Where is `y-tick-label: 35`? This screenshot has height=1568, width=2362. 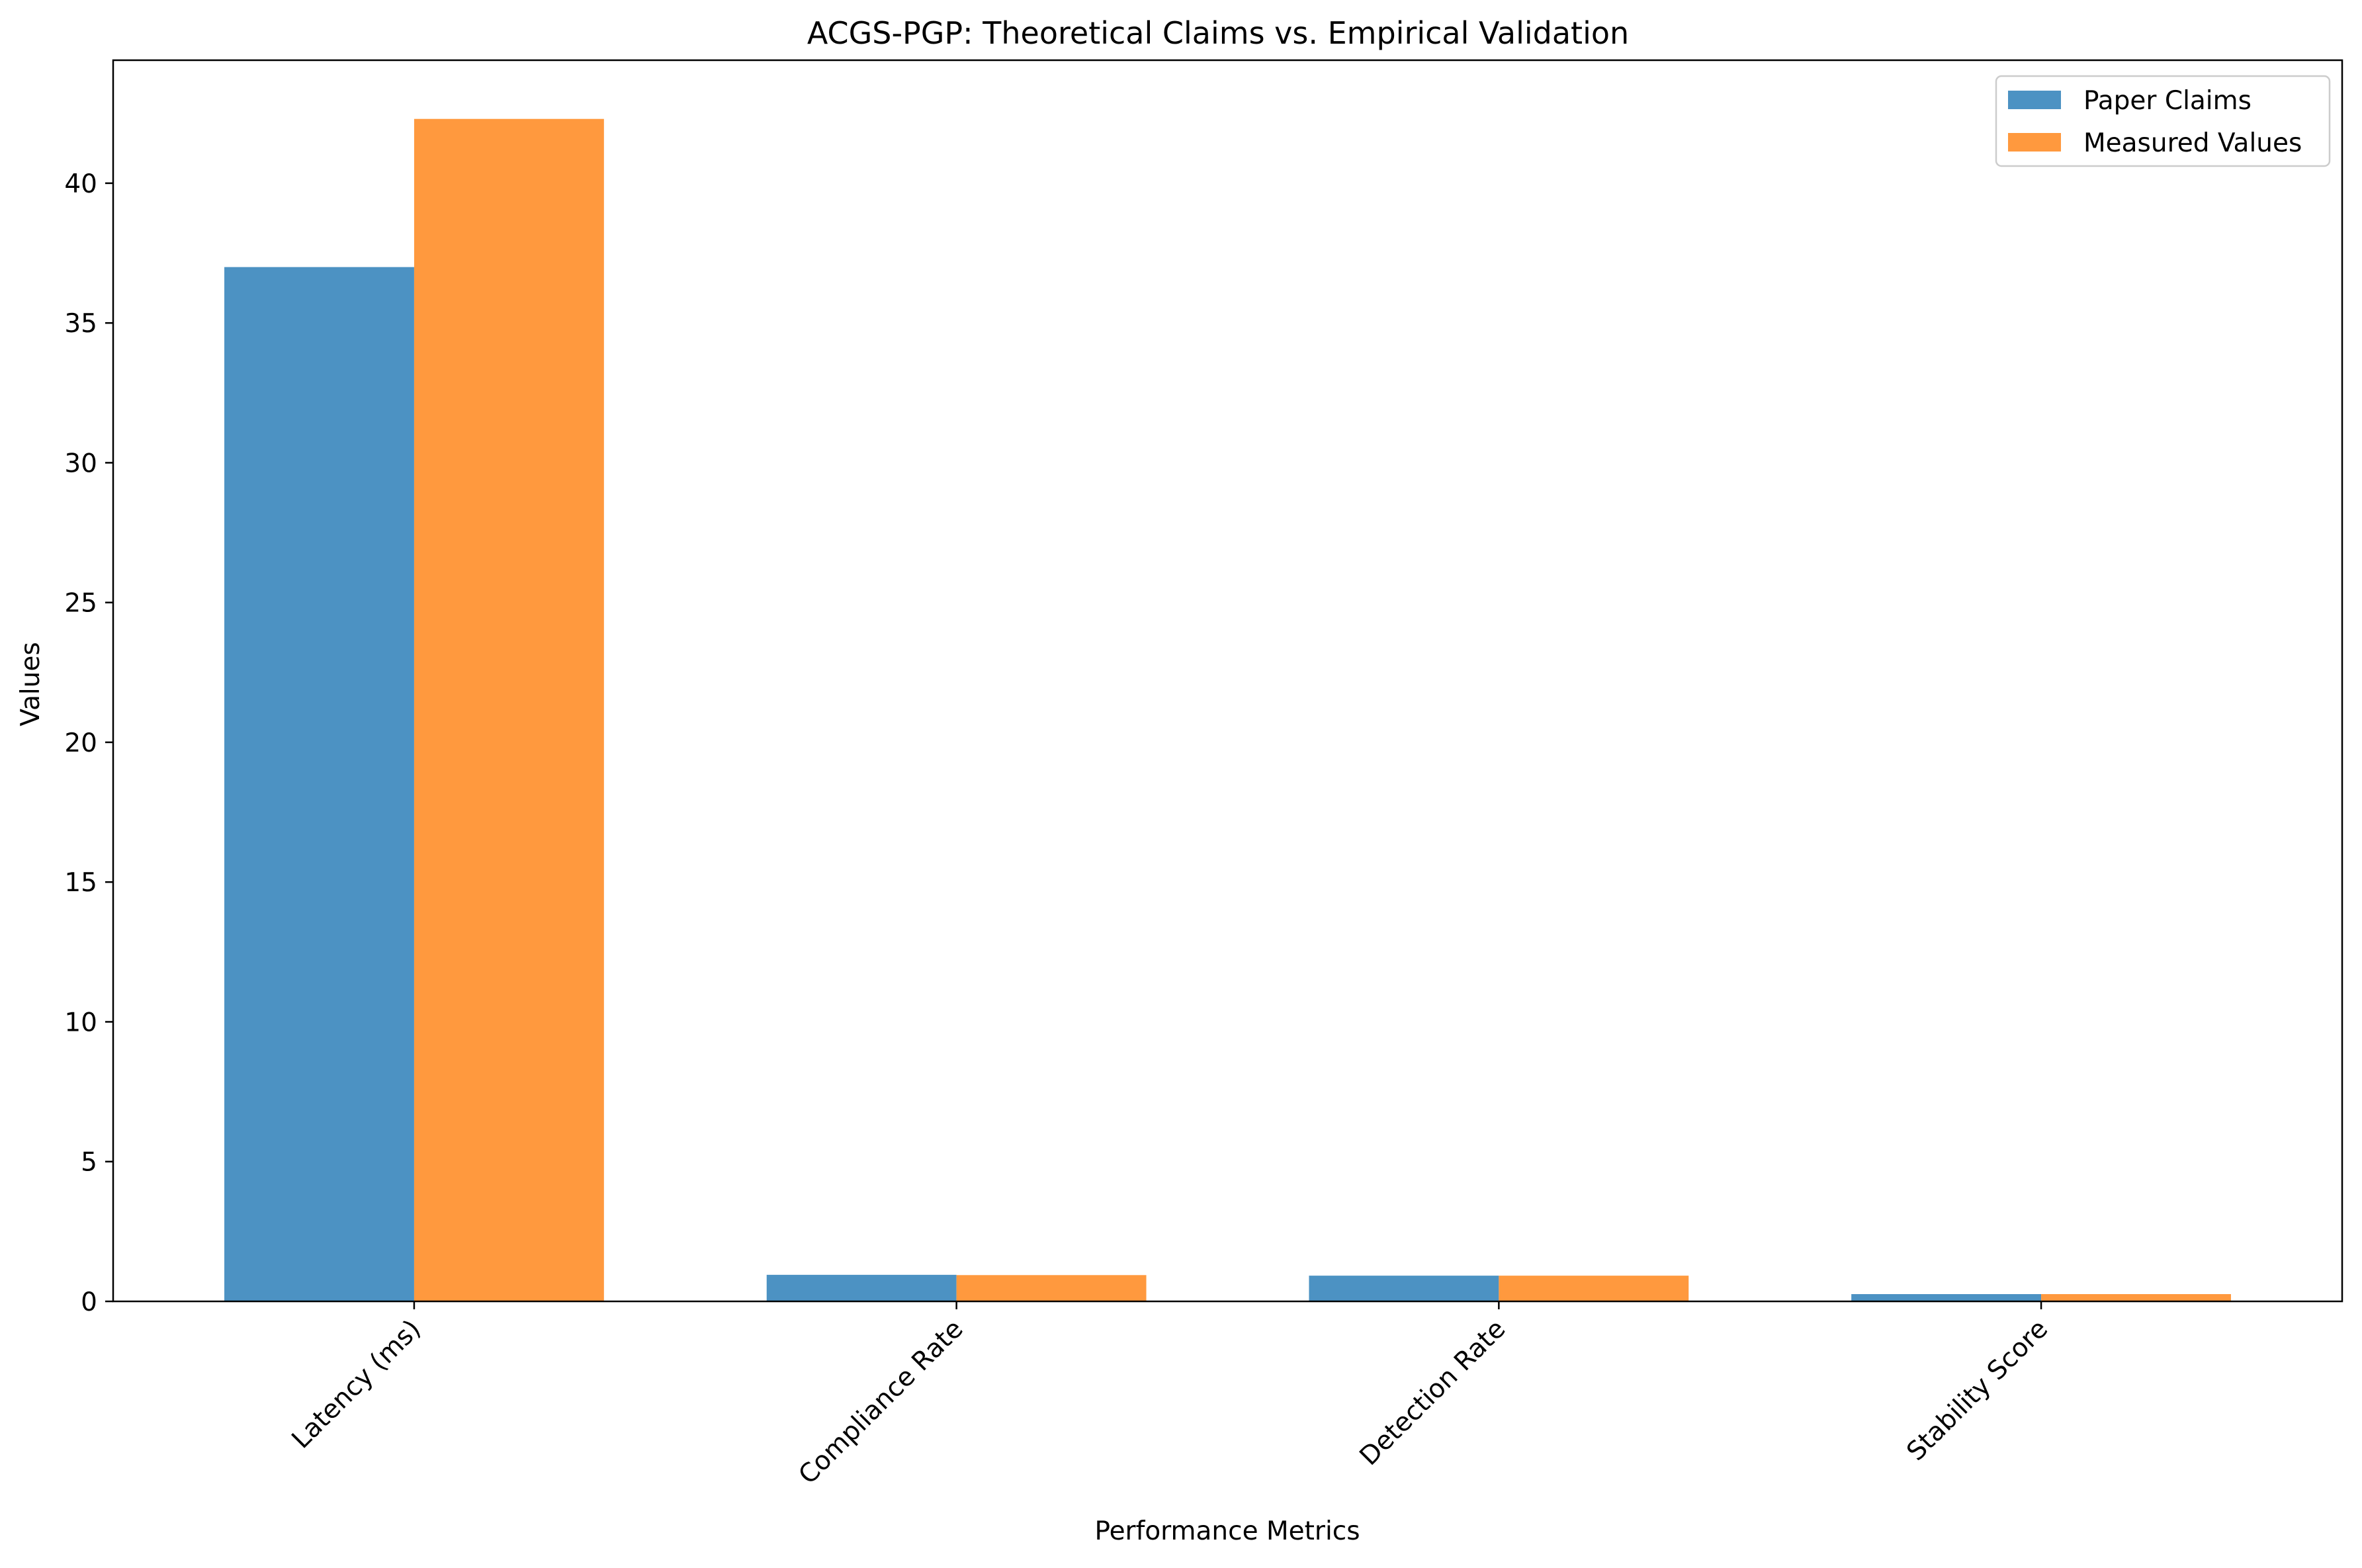 y-tick-label: 35 is located at coordinates (80, 324).